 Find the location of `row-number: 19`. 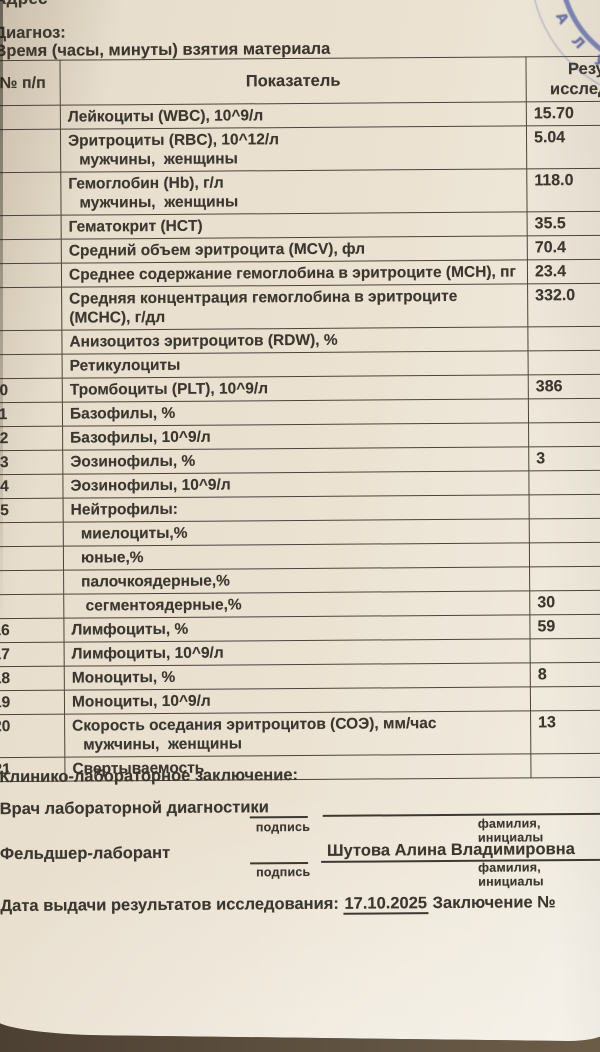

row-number: 19 is located at coordinates (32, 702).